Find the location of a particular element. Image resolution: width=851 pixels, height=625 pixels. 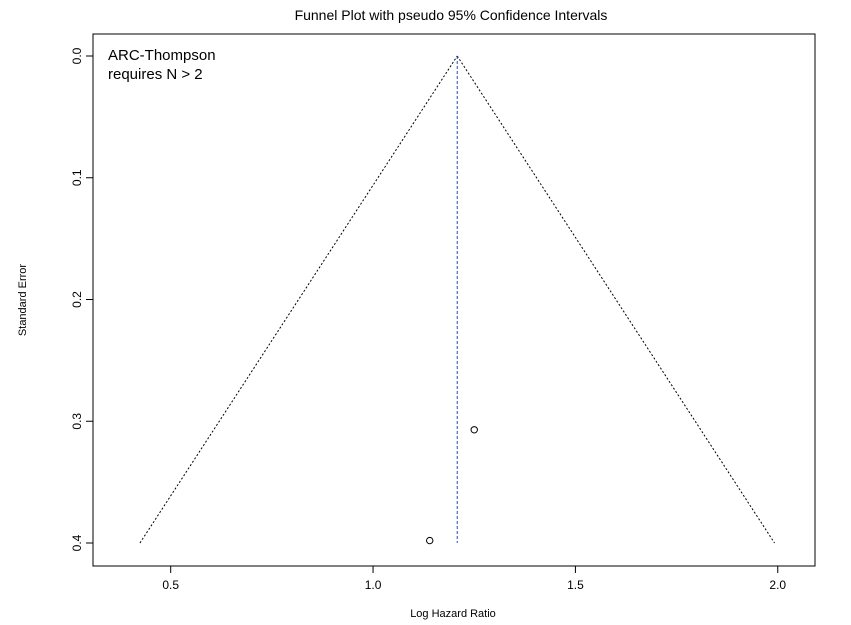

y-axis-label: Standard Error is located at coordinates (23, 300).